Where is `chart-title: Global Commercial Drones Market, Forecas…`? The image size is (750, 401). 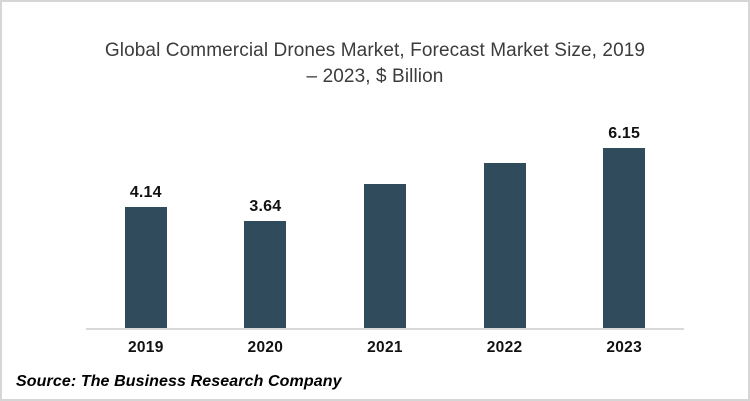 chart-title: Global Commercial Drones Market, Forecas… is located at coordinates (375, 64).